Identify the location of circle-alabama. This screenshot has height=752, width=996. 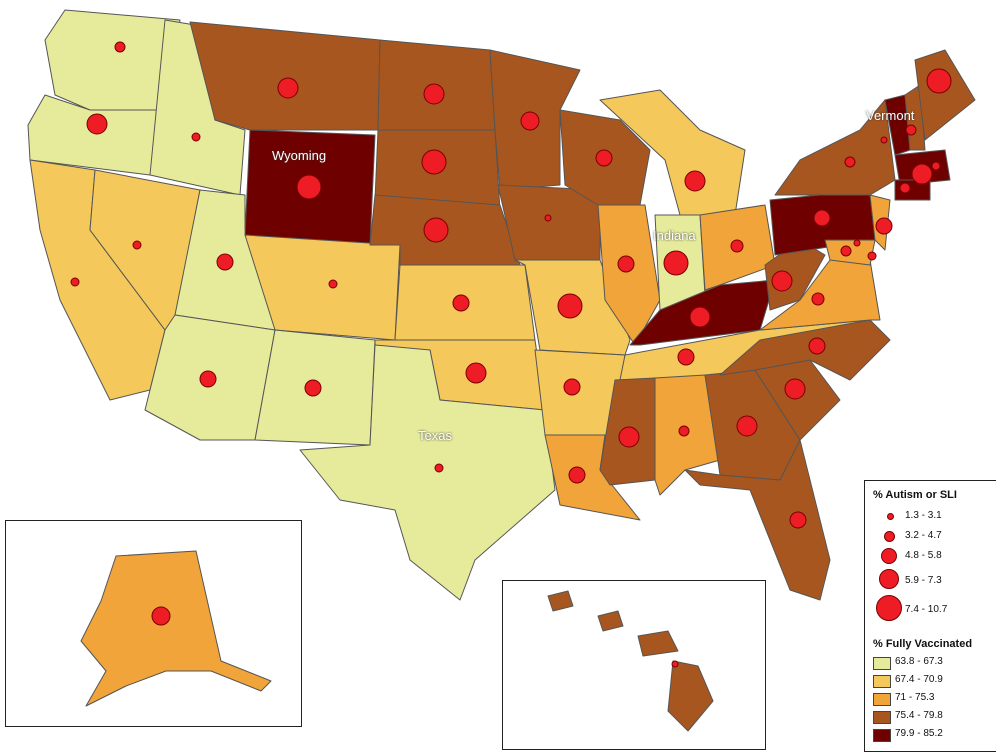
(684, 431).